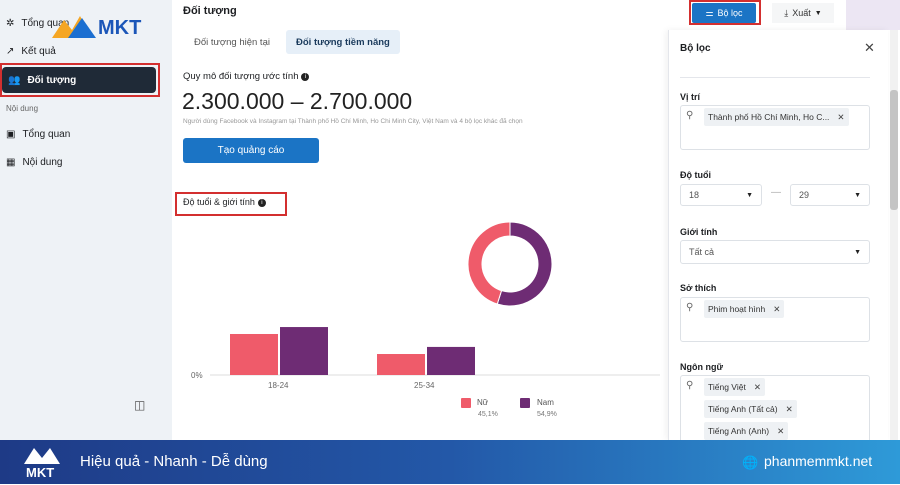 Image resolution: width=900 pixels, height=485 pixels. I want to click on languages-label: Ngôn ngữ, so click(702, 367).